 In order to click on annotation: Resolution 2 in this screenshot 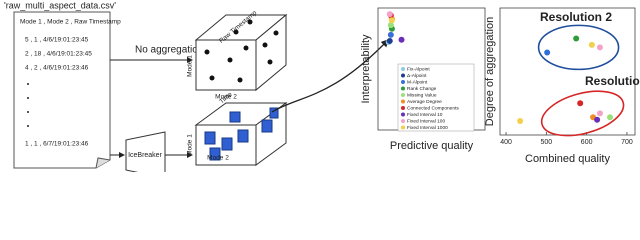, I will do `click(576, 17)`.